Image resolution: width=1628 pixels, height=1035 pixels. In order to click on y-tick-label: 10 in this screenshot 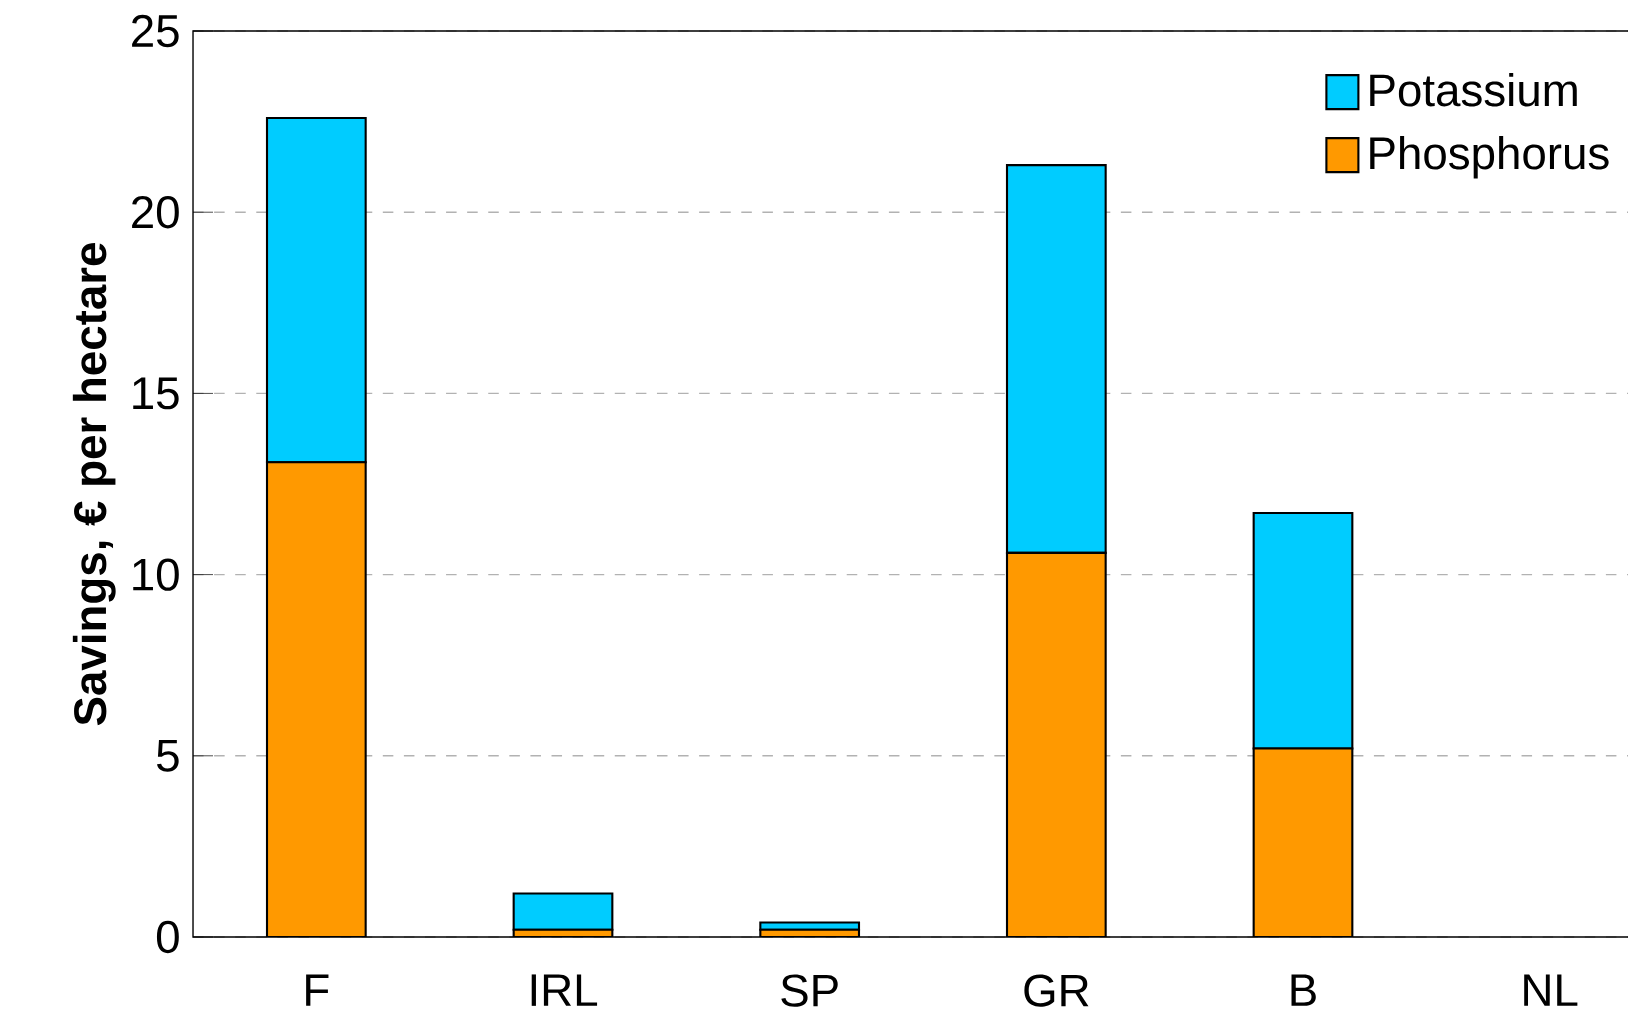, I will do `click(156, 574)`.